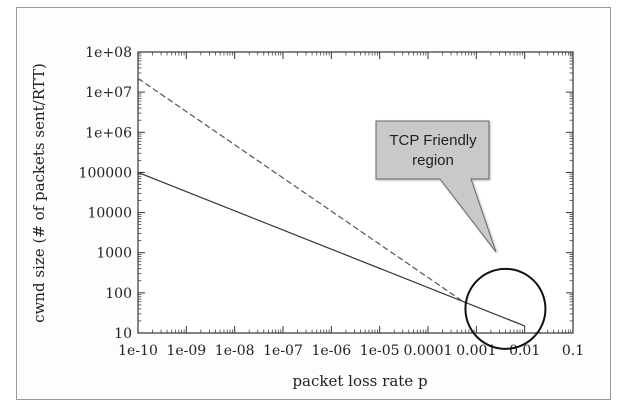 The height and width of the screenshot is (416, 627). Describe the element at coordinates (138, 351) in the screenshot. I see `x-tick-label: 1e-10` at that location.